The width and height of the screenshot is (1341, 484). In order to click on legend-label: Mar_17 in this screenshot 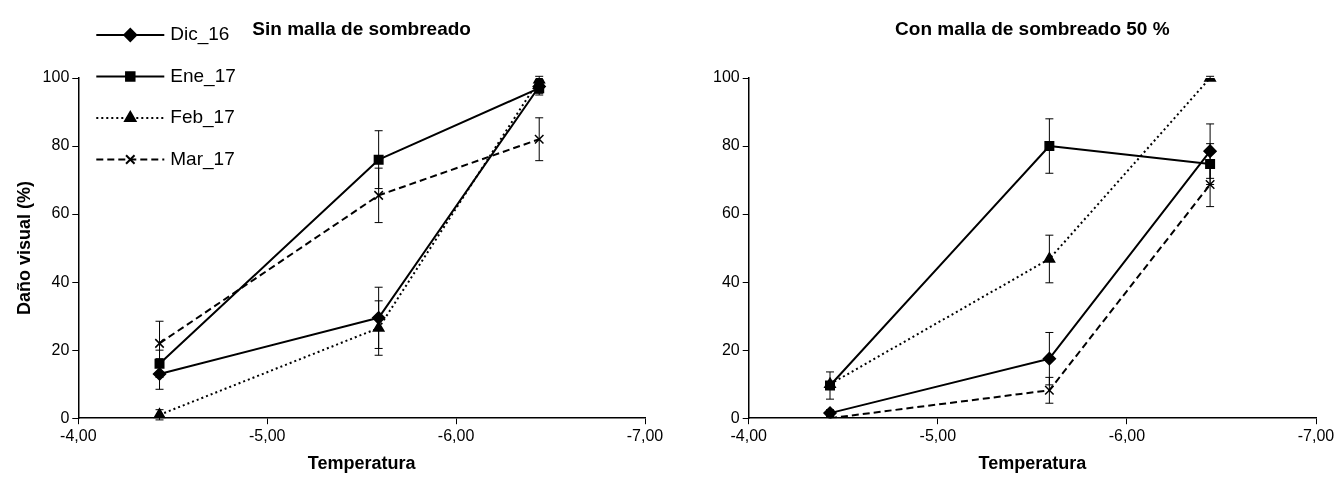, I will do `click(202, 158)`.